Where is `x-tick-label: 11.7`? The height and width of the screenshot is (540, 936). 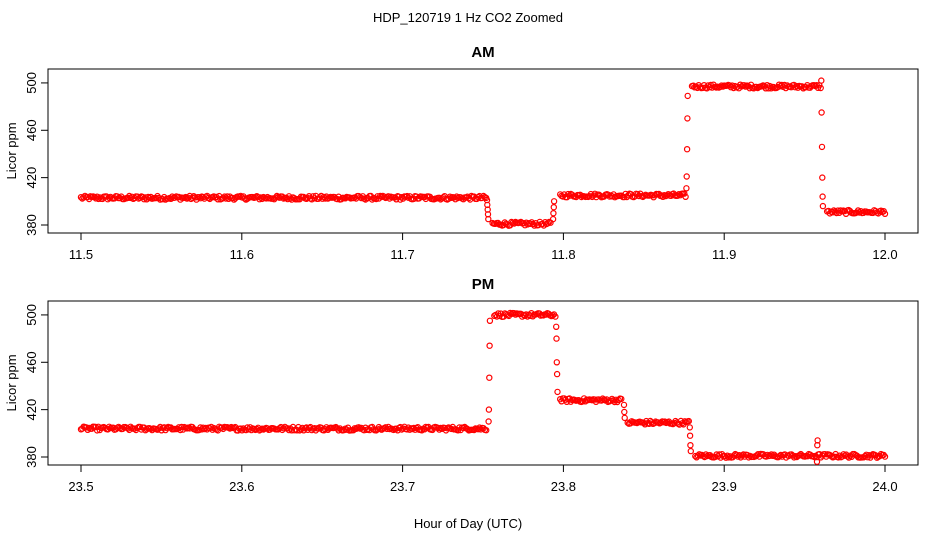
x-tick-label: 11.7 is located at coordinates (402, 254).